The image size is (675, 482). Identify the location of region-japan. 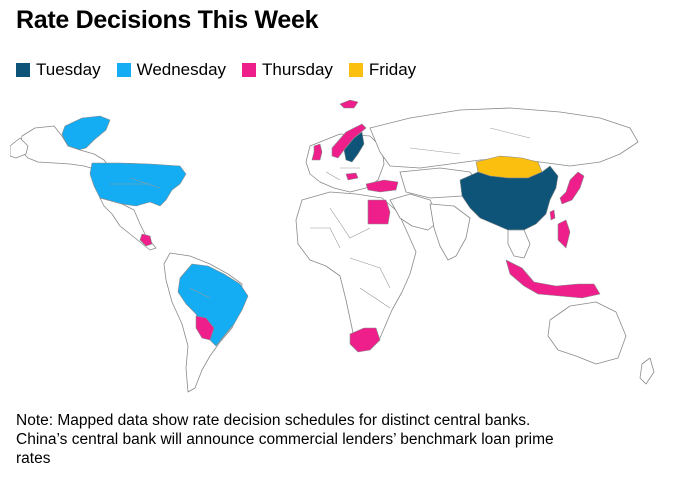
(572, 188).